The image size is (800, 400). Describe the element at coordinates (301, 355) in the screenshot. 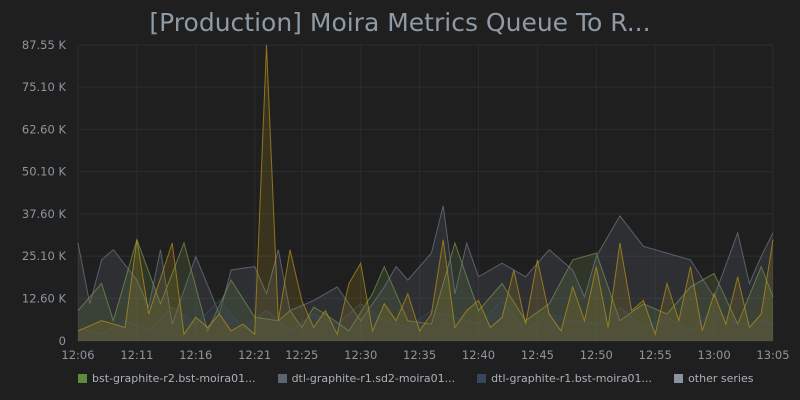

I see `x-tick-label: 12:25` at that location.